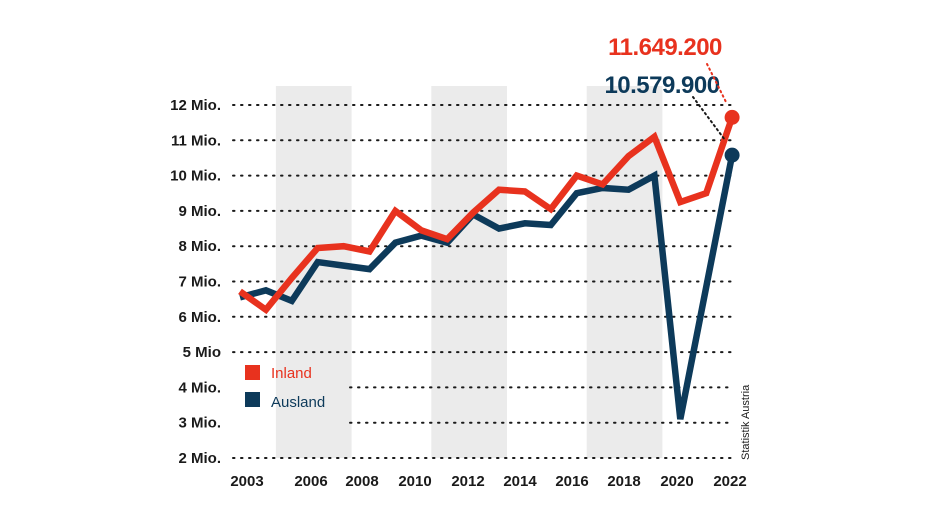  I want to click on y-tick-label: 10 Mio., so click(195, 176).